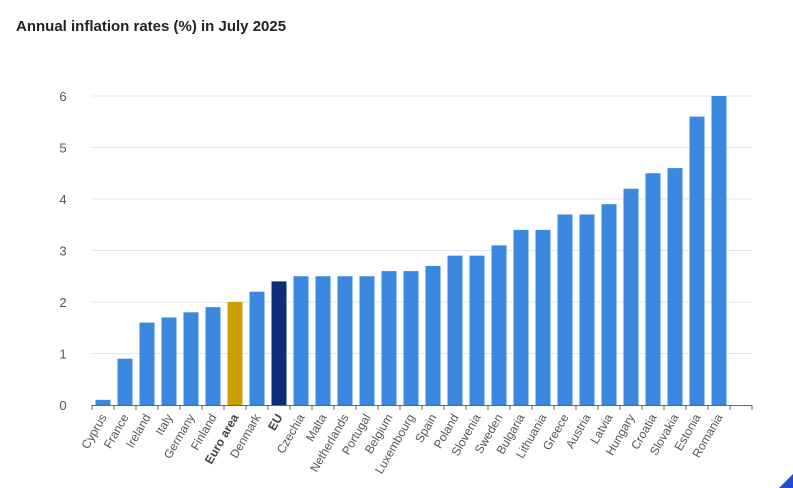  Describe the element at coordinates (389, 338) in the screenshot. I see `bar-belgium` at that location.